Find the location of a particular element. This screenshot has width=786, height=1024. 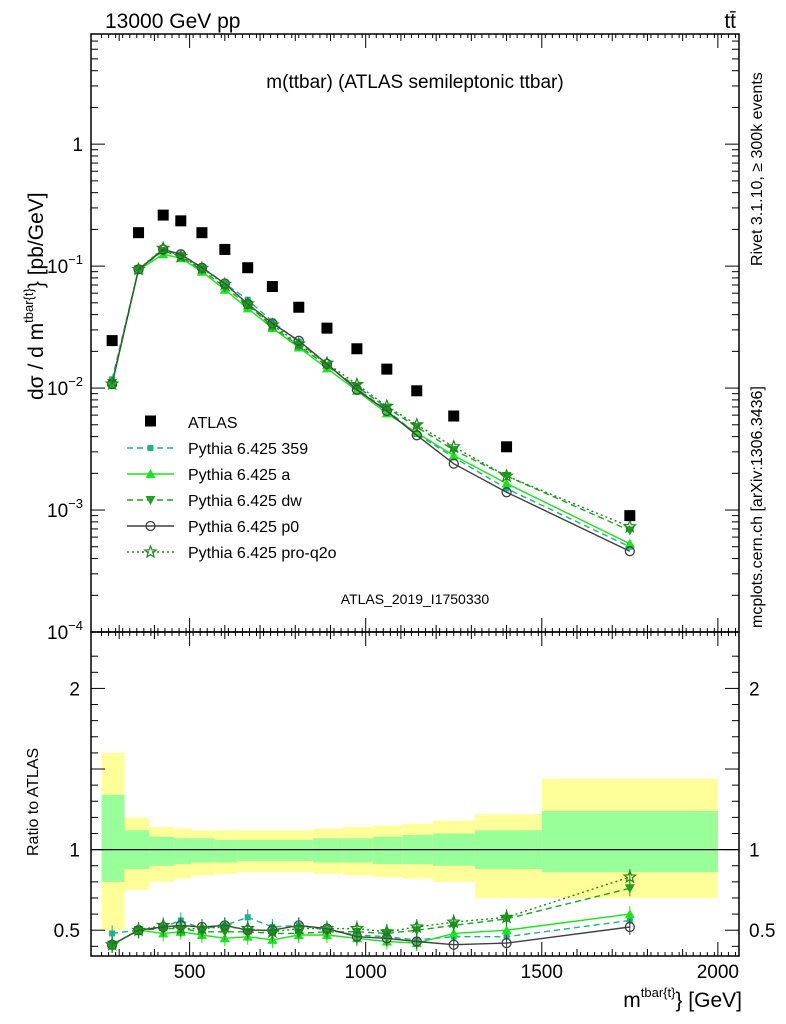

y-tick-label-base: 1 is located at coordinates (77, 145).